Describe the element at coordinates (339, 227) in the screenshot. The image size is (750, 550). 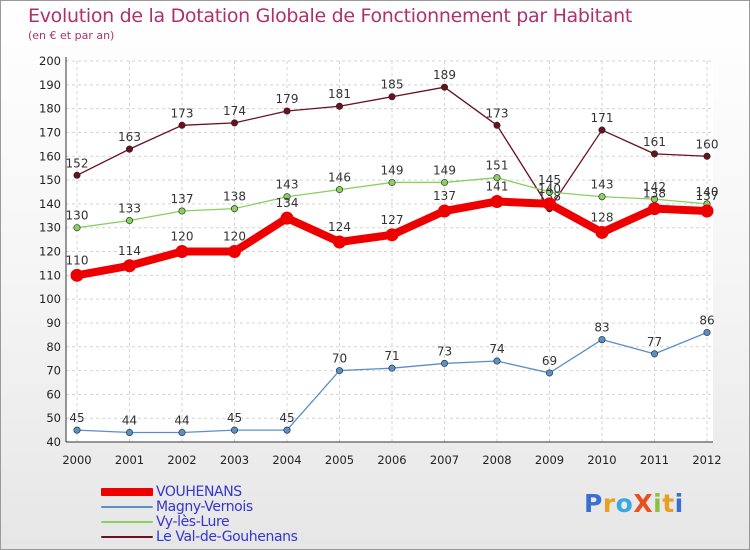
I see `data-label: 124` at that location.